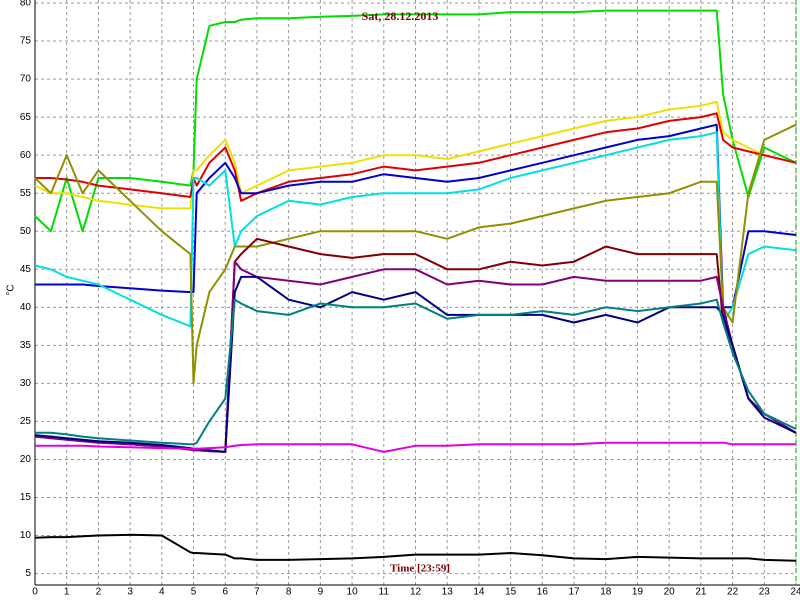  Describe the element at coordinates (400, 16) in the screenshot. I see `chart-title: Sat, 28.12.2013` at that location.